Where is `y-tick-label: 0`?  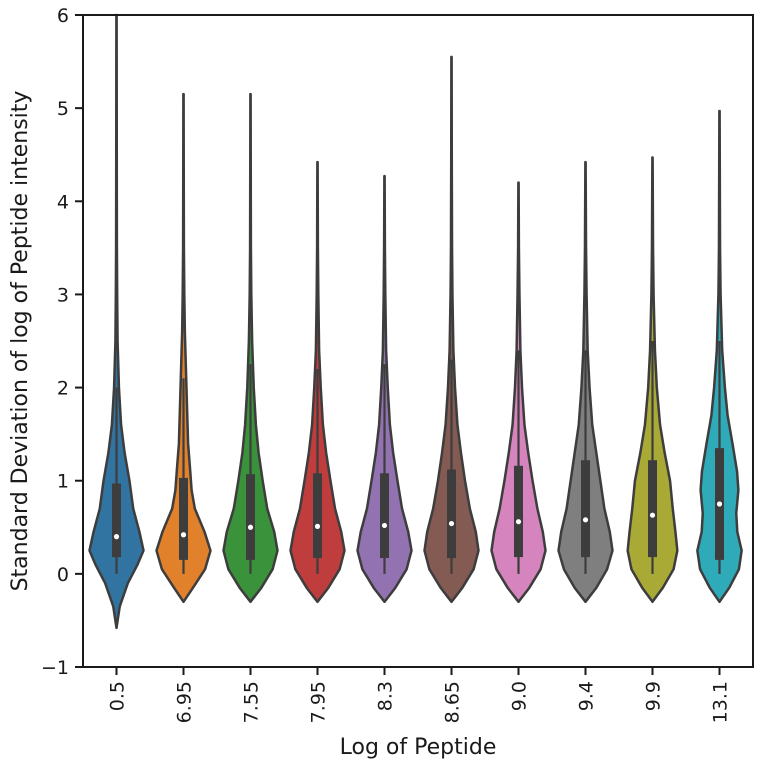
y-tick-label: 0 is located at coordinates (63, 575).